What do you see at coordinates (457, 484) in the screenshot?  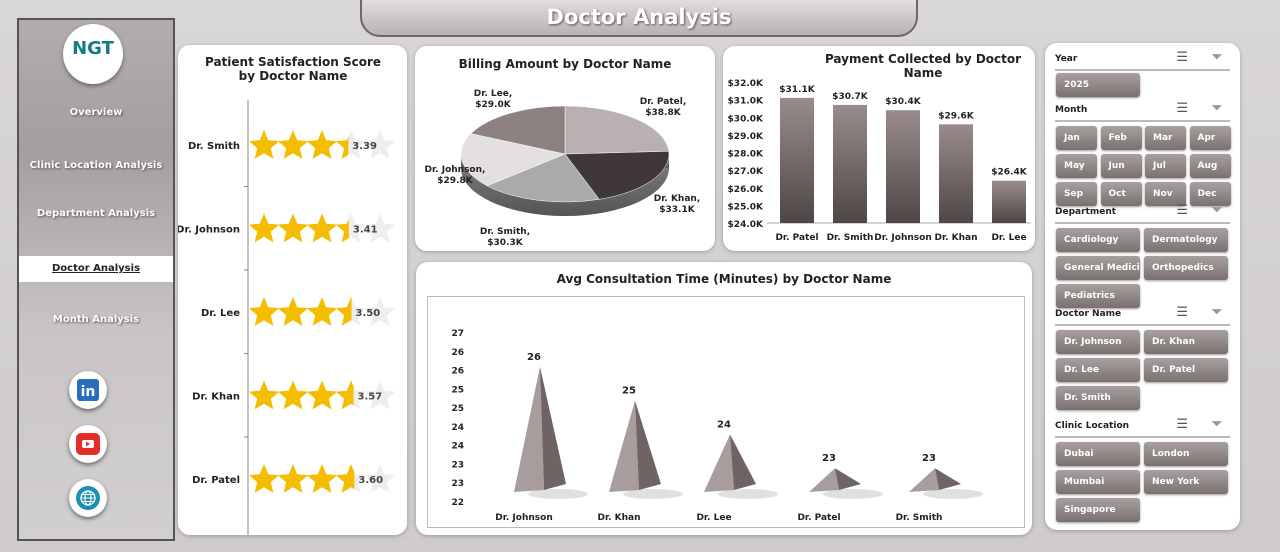 I see `y-tick-label: 23` at bounding box center [457, 484].